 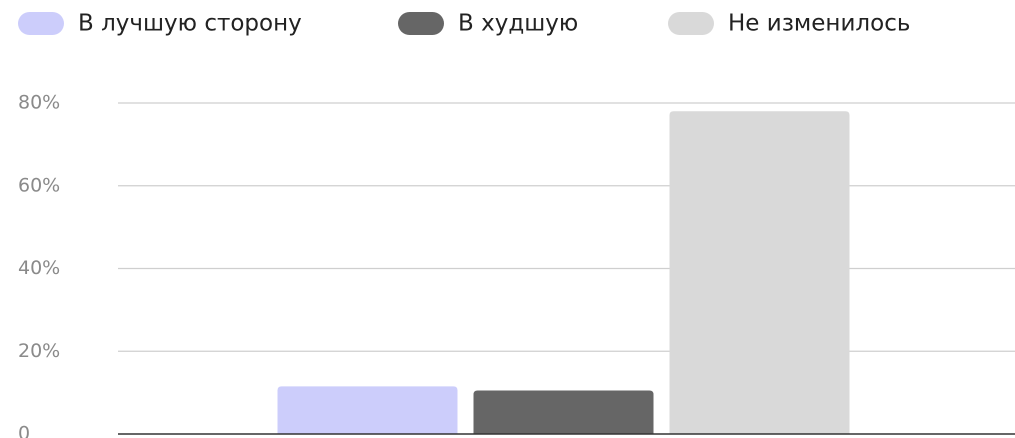 What do you see at coordinates (39, 351) in the screenshot?
I see `y-tick-label: 20%` at bounding box center [39, 351].